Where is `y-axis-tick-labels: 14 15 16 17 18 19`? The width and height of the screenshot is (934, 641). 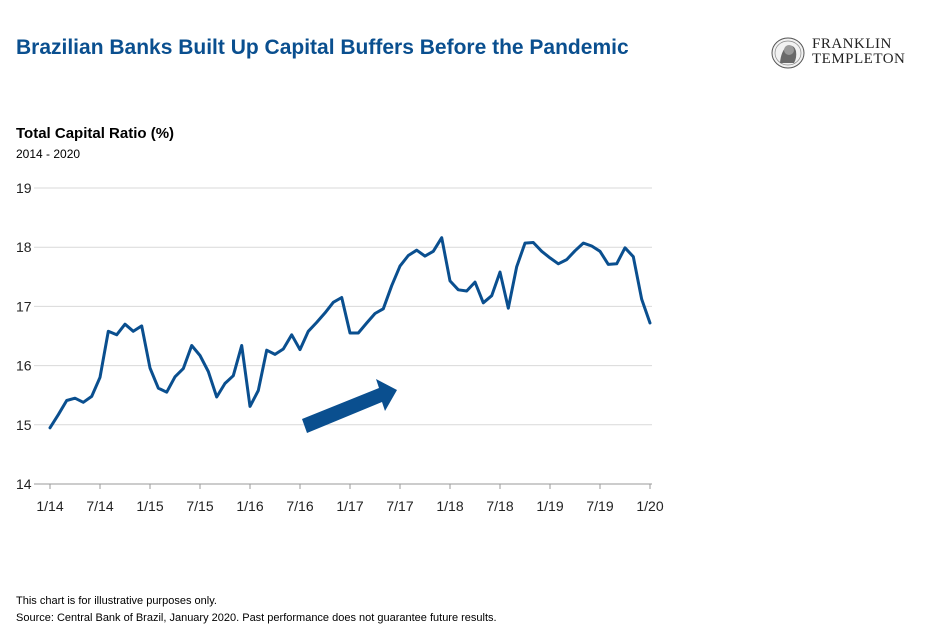 y-axis-tick-labels: 14 15 16 17 18 19 is located at coordinates (24, 336).